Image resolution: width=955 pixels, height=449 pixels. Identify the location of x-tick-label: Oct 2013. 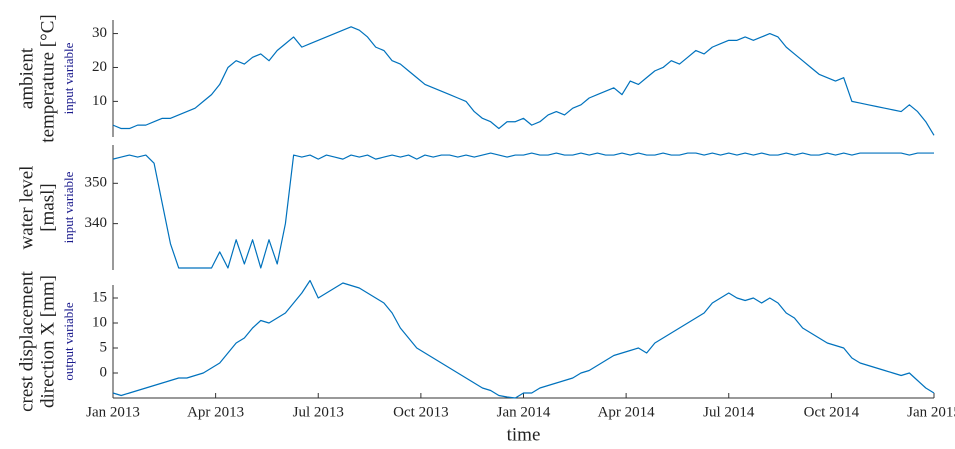
(420, 412).